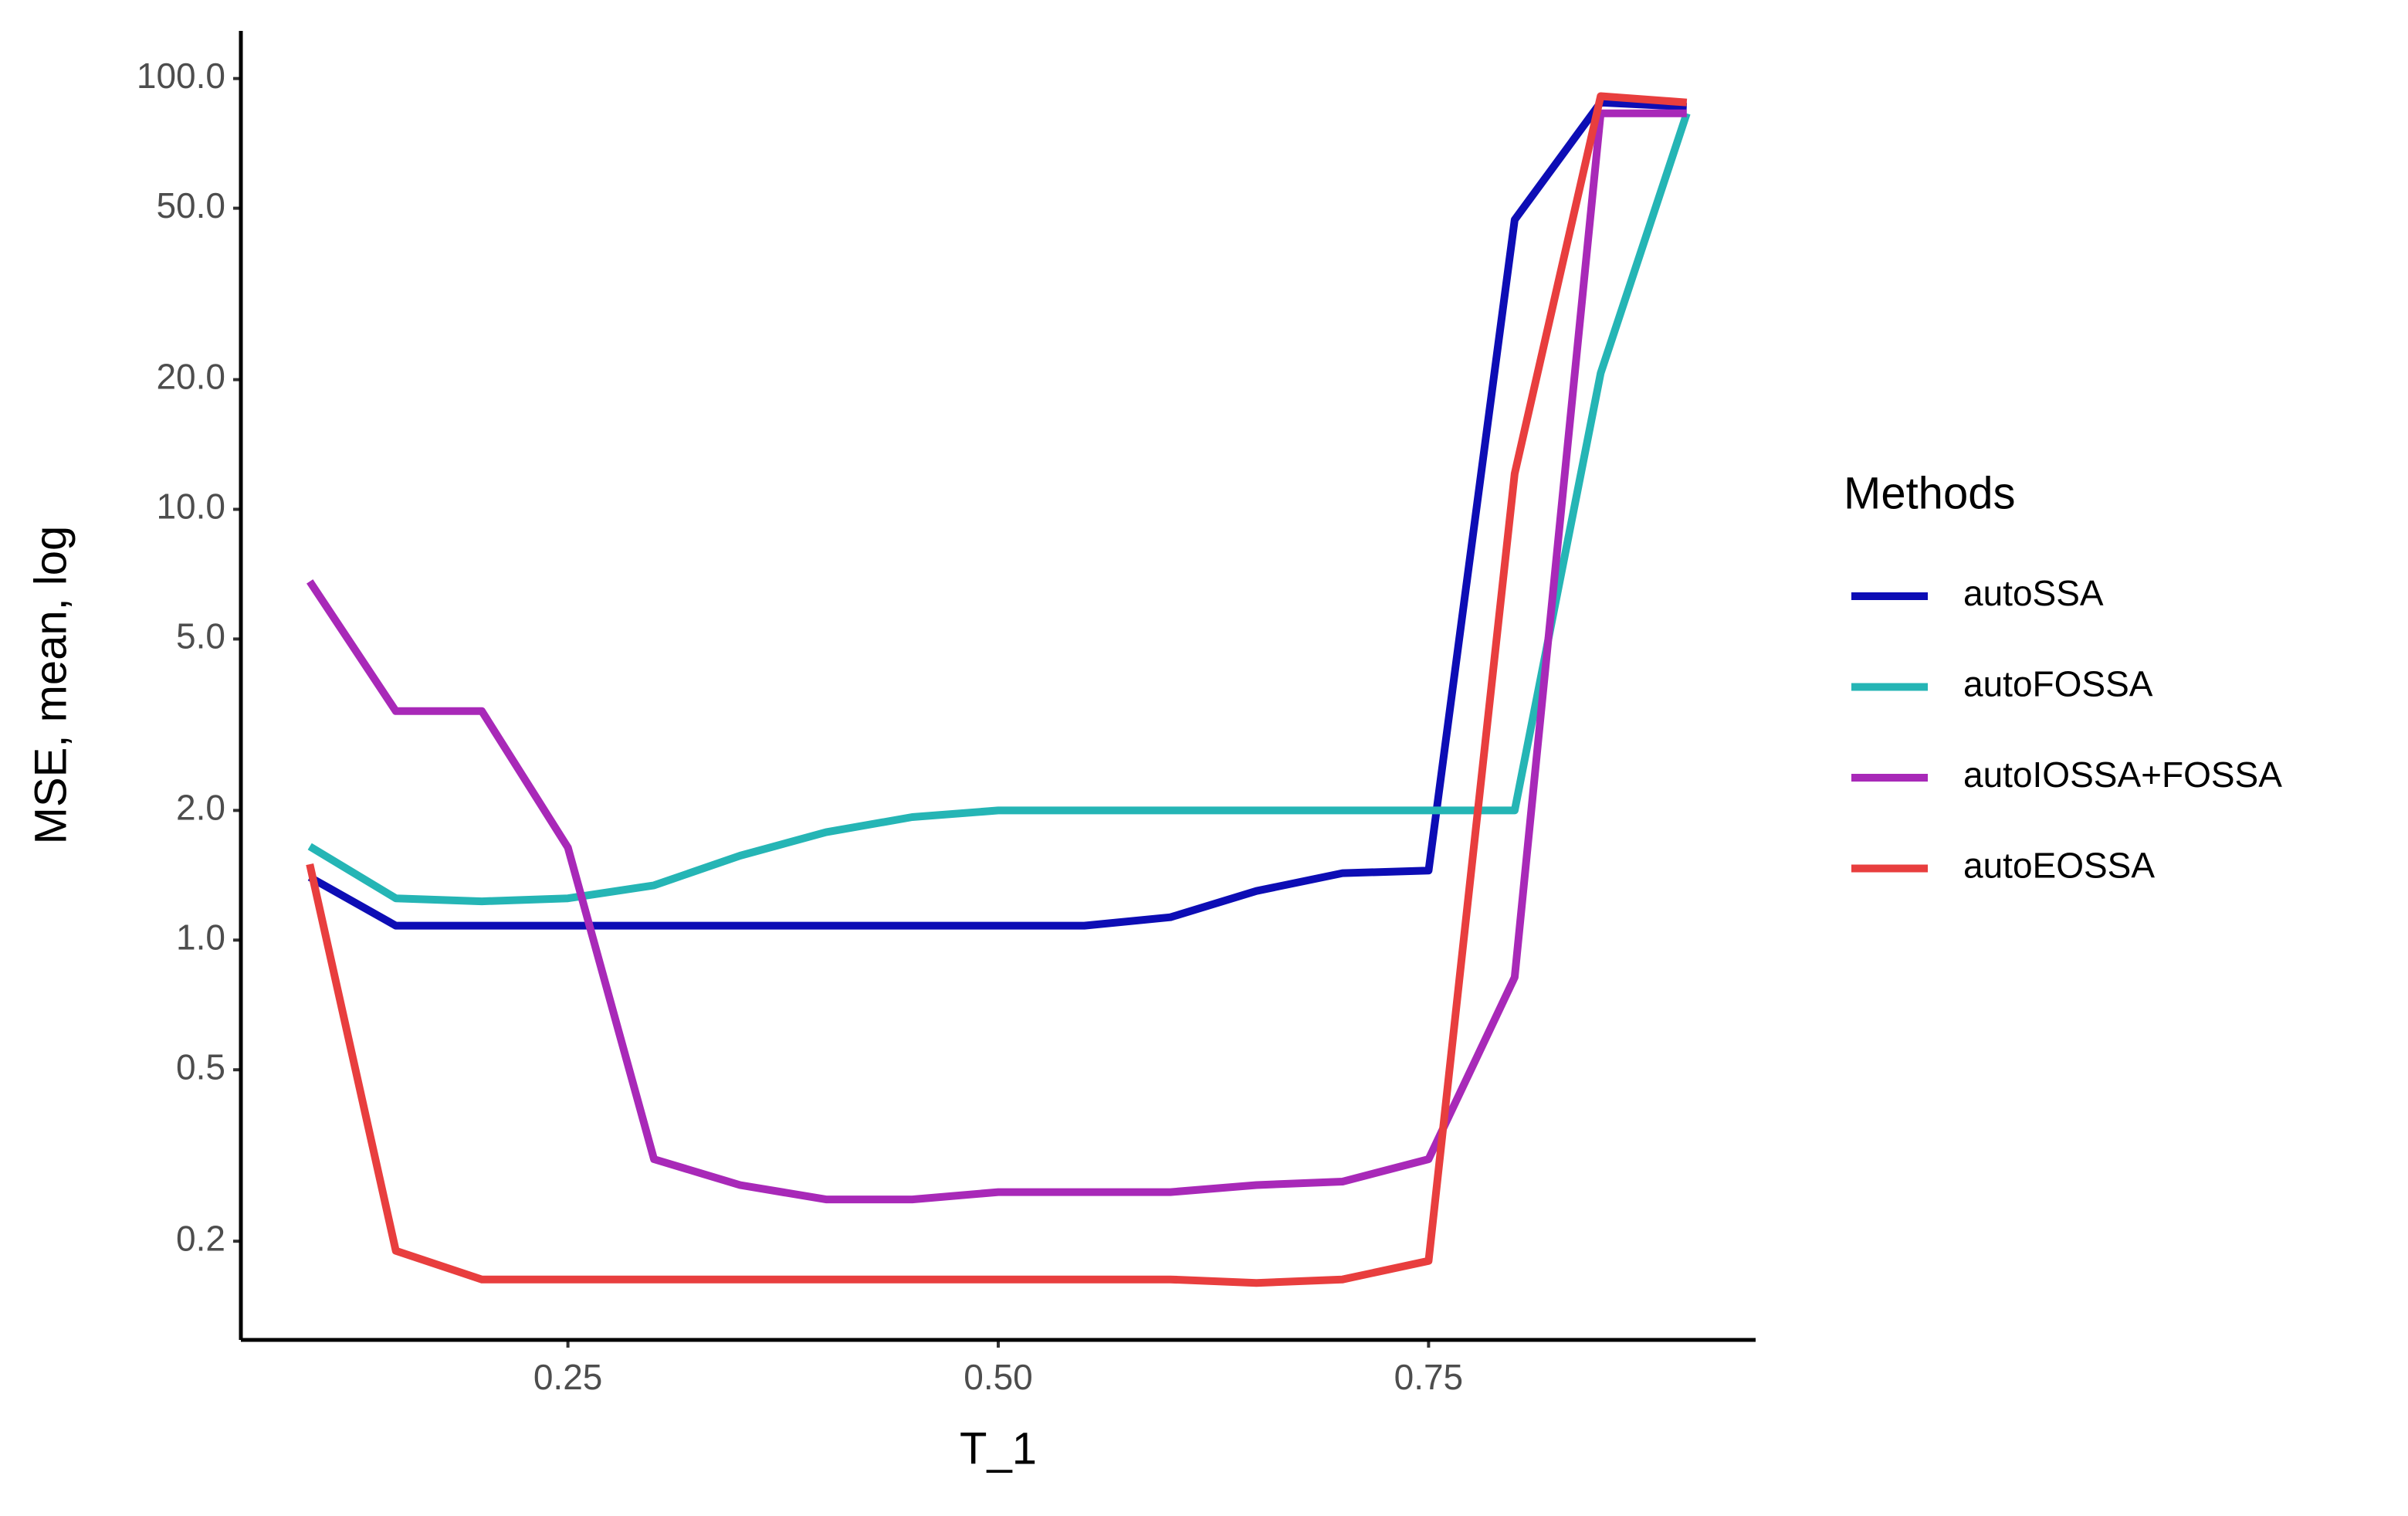 The height and width of the screenshot is (1516, 2408). What do you see at coordinates (2059, 866) in the screenshot?
I see `legend-label: autoEOSSA` at bounding box center [2059, 866].